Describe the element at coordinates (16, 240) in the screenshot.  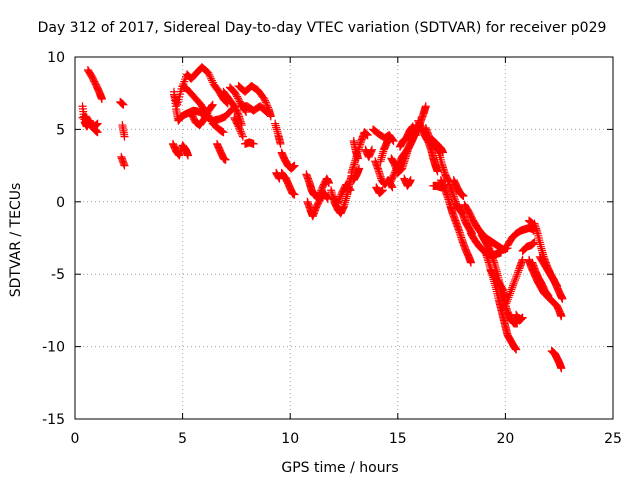
I see `y-axis-label: SDTVAR / TECUs` at that location.